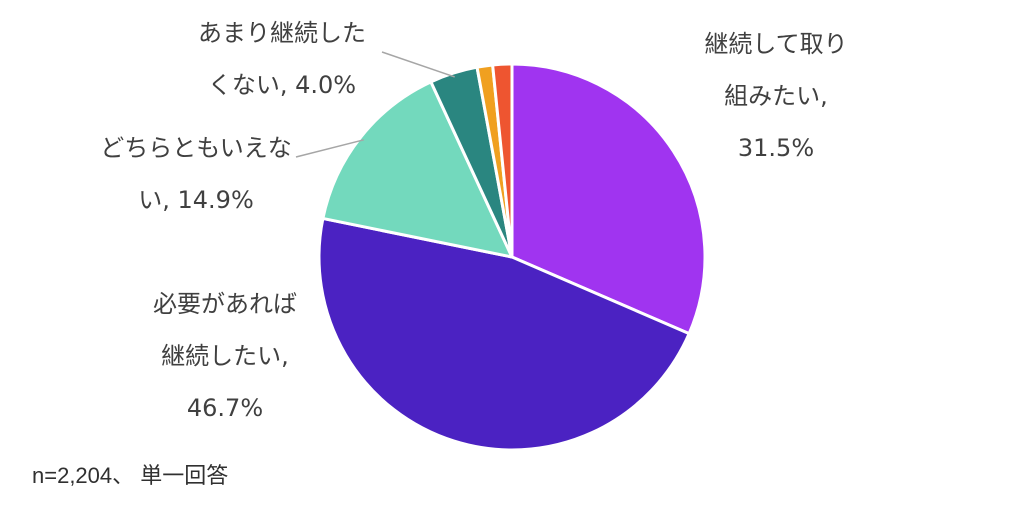  Describe the element at coordinates (329, 148) in the screenshot. I see `leader-line-neutral` at that location.